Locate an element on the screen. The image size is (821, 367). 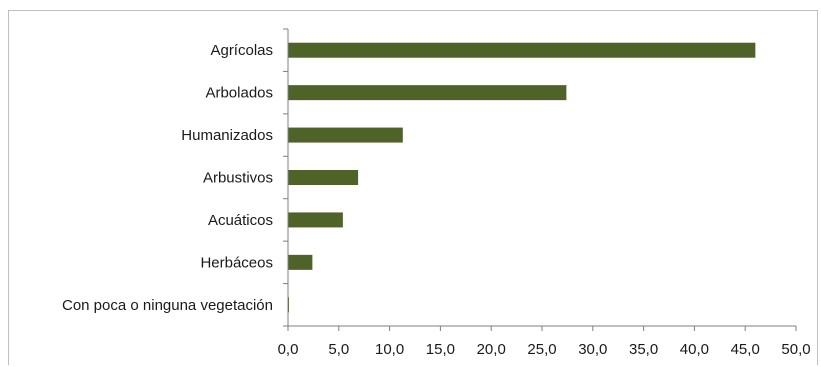
category-label: Arbustivos is located at coordinates (238, 178).